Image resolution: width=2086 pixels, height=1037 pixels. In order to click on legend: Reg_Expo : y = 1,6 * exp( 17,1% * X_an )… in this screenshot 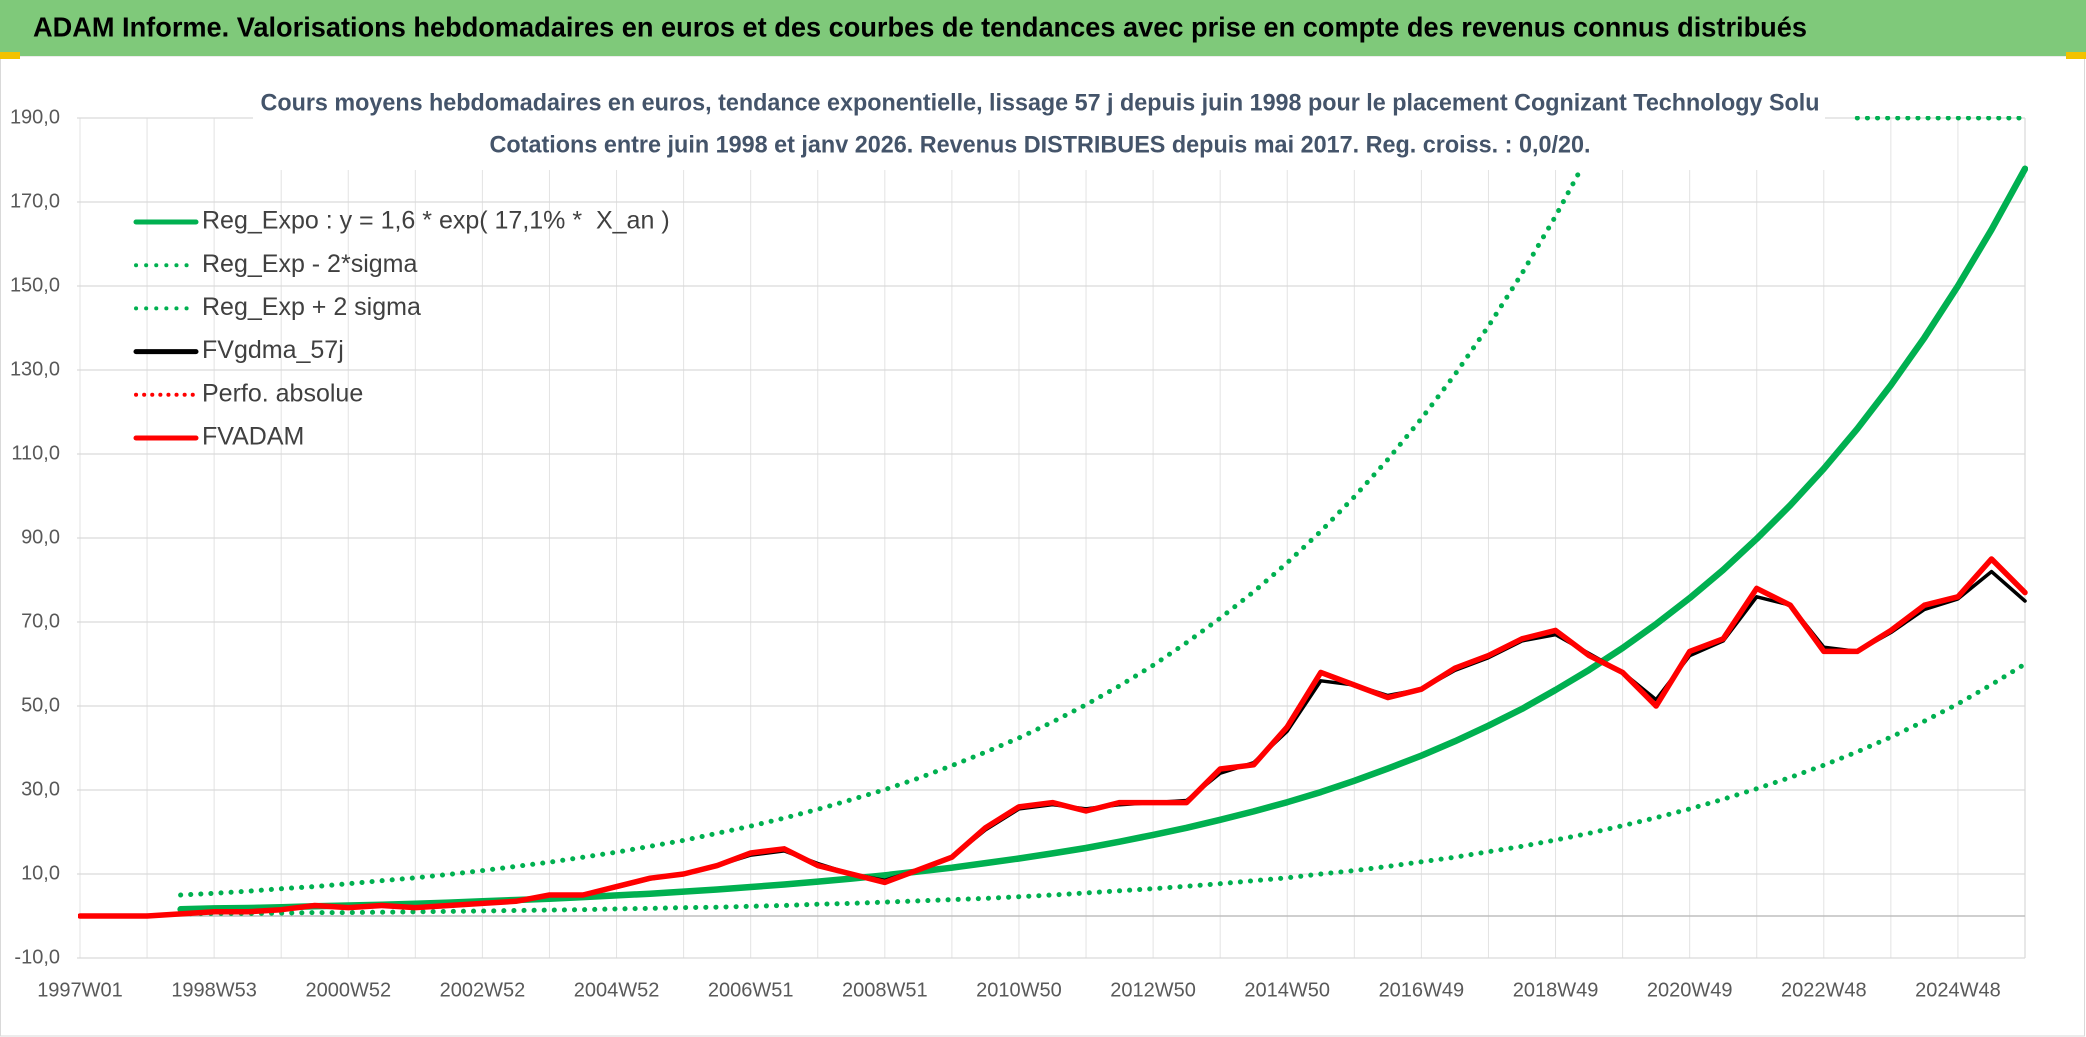, I will do `click(401, 329)`.